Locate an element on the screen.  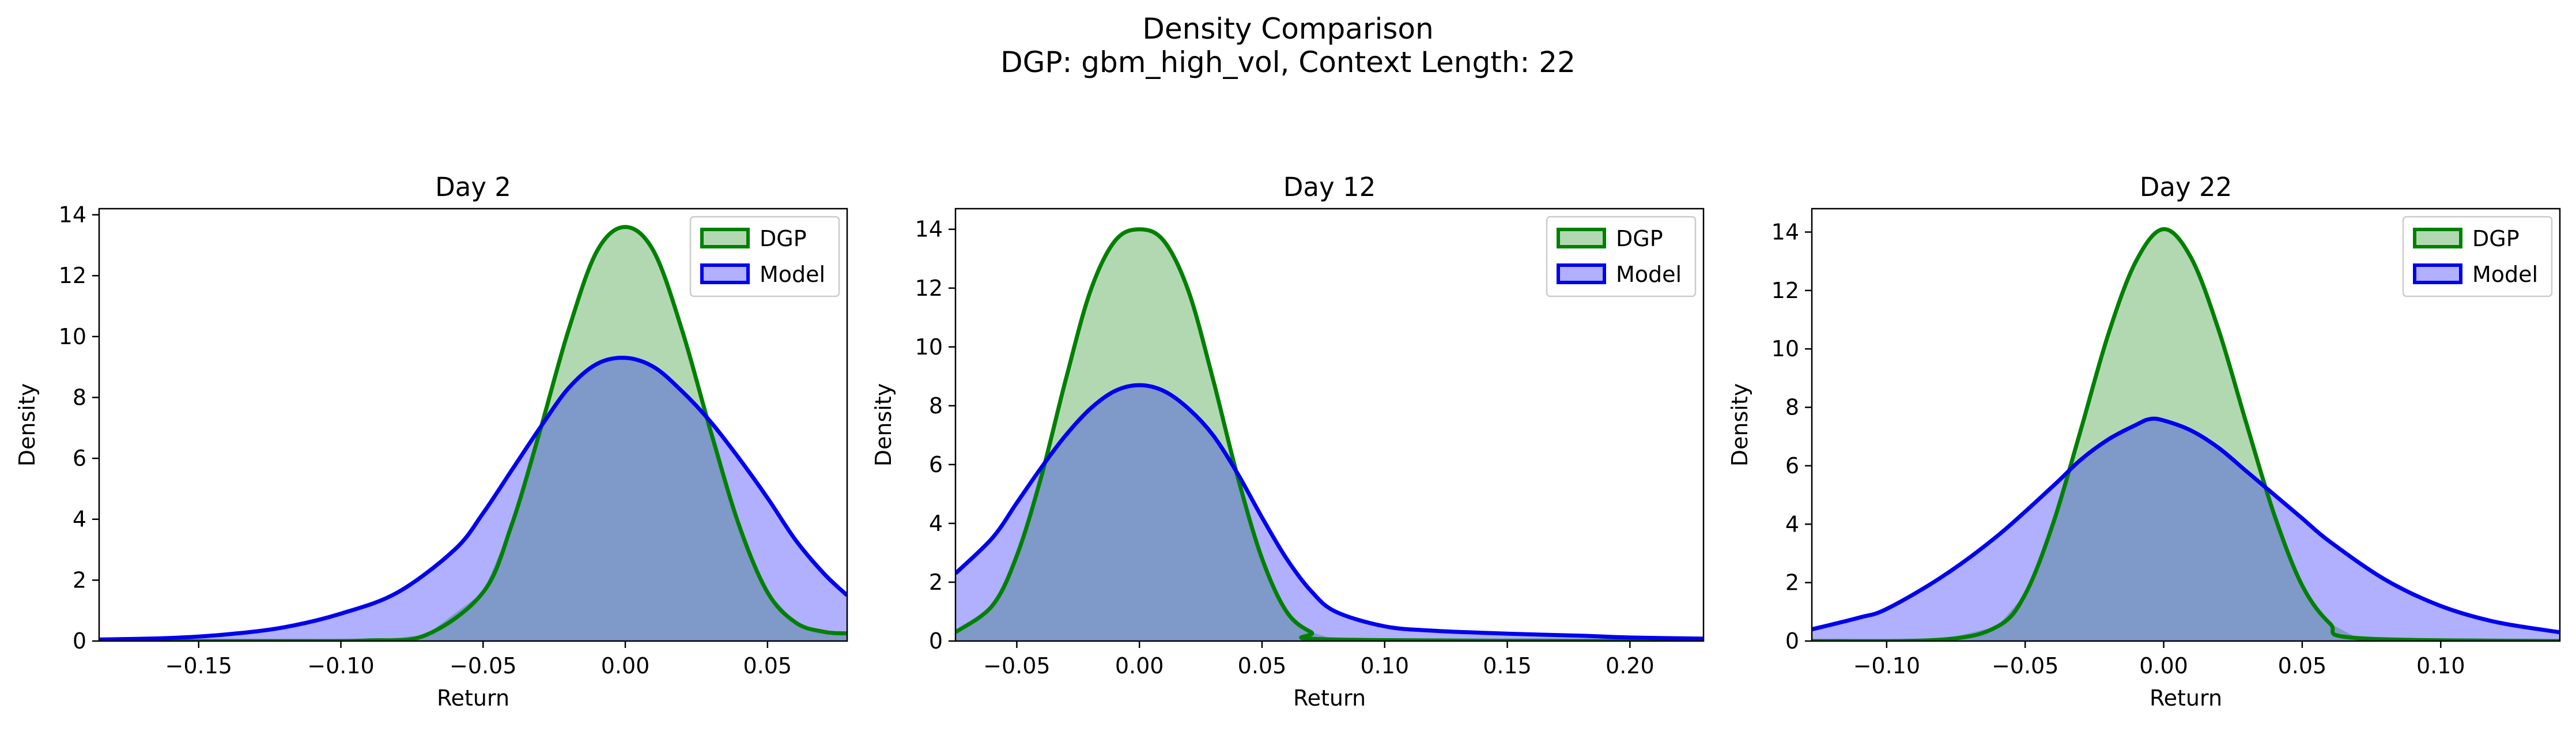
subplot-title: Day 12 is located at coordinates (1329, 187).